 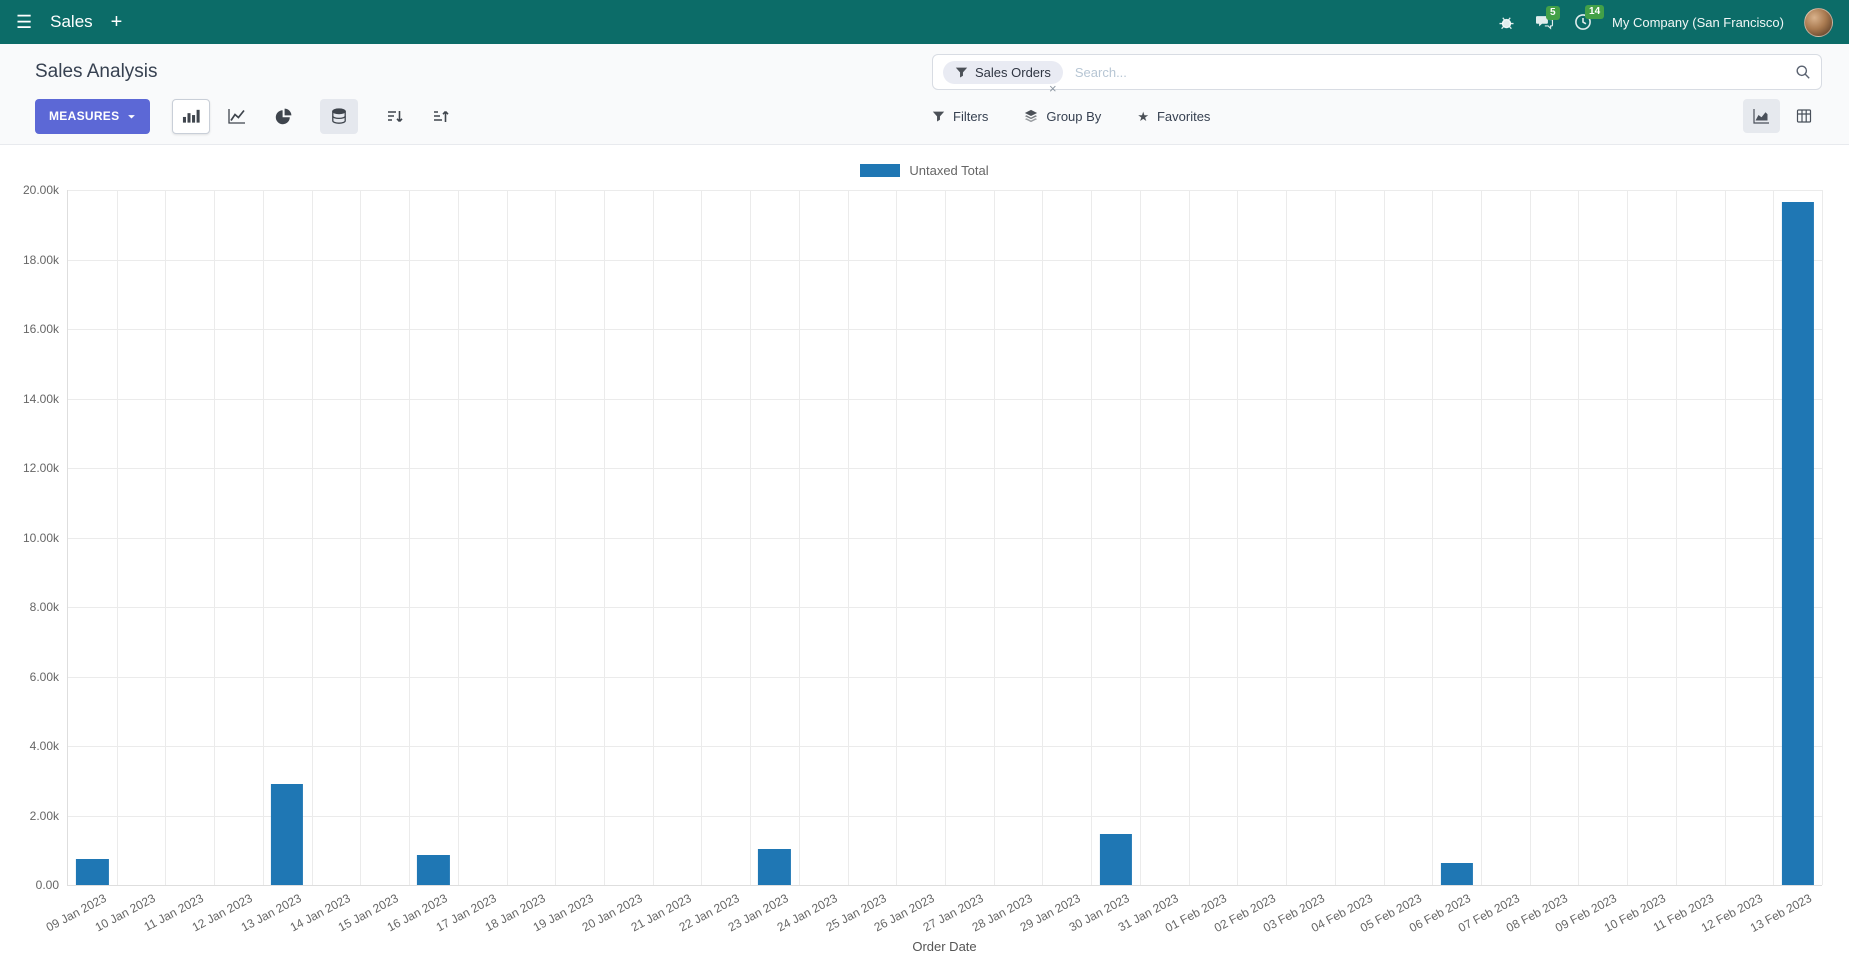 I want to click on pie-chart-type-button, so click(x=283, y=116).